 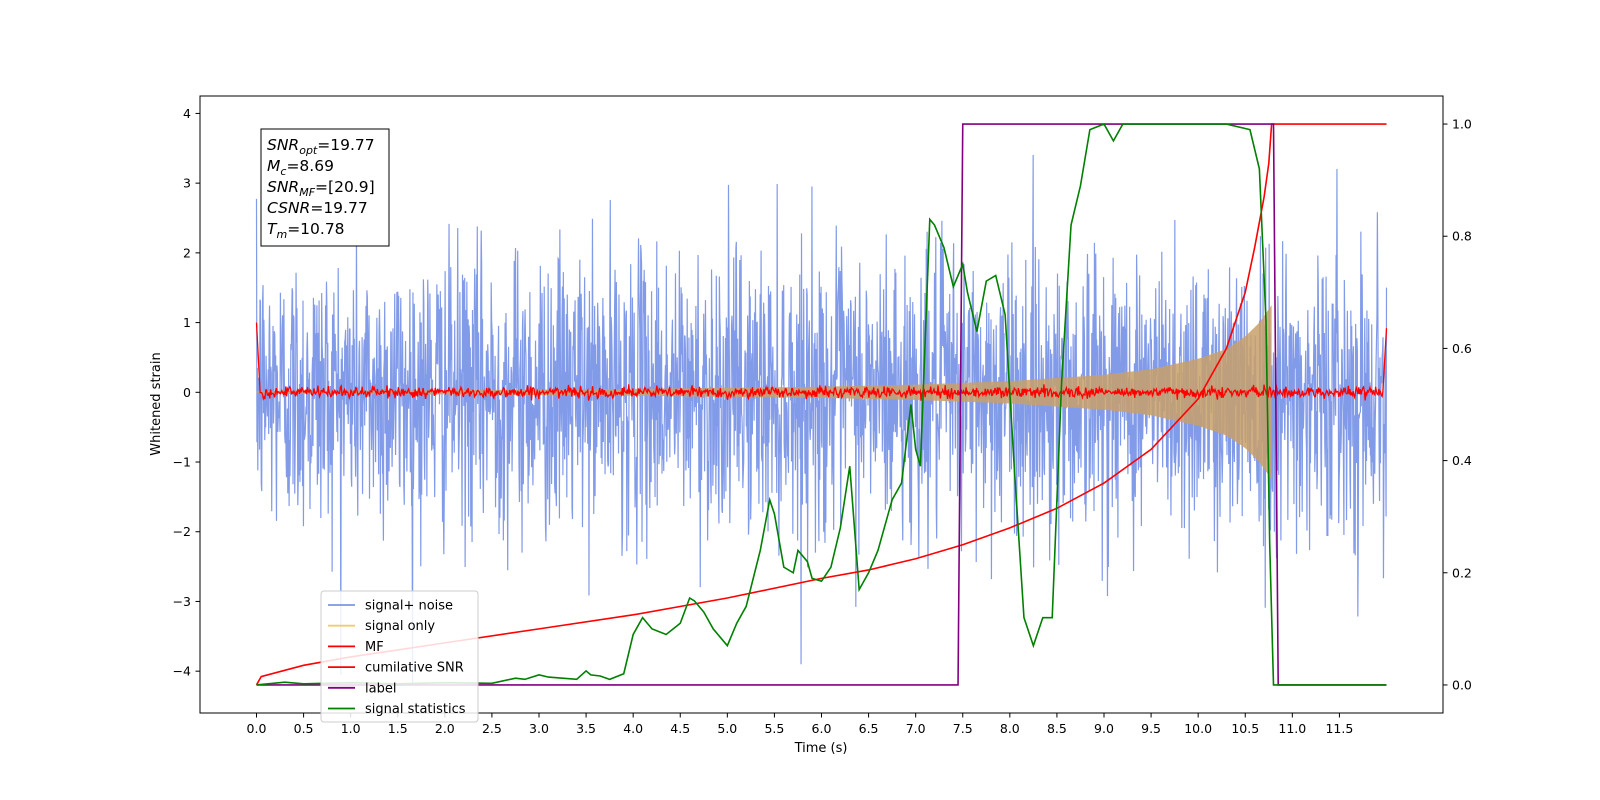 I want to click on x-tick-label: 8.5, so click(x=1057, y=728).